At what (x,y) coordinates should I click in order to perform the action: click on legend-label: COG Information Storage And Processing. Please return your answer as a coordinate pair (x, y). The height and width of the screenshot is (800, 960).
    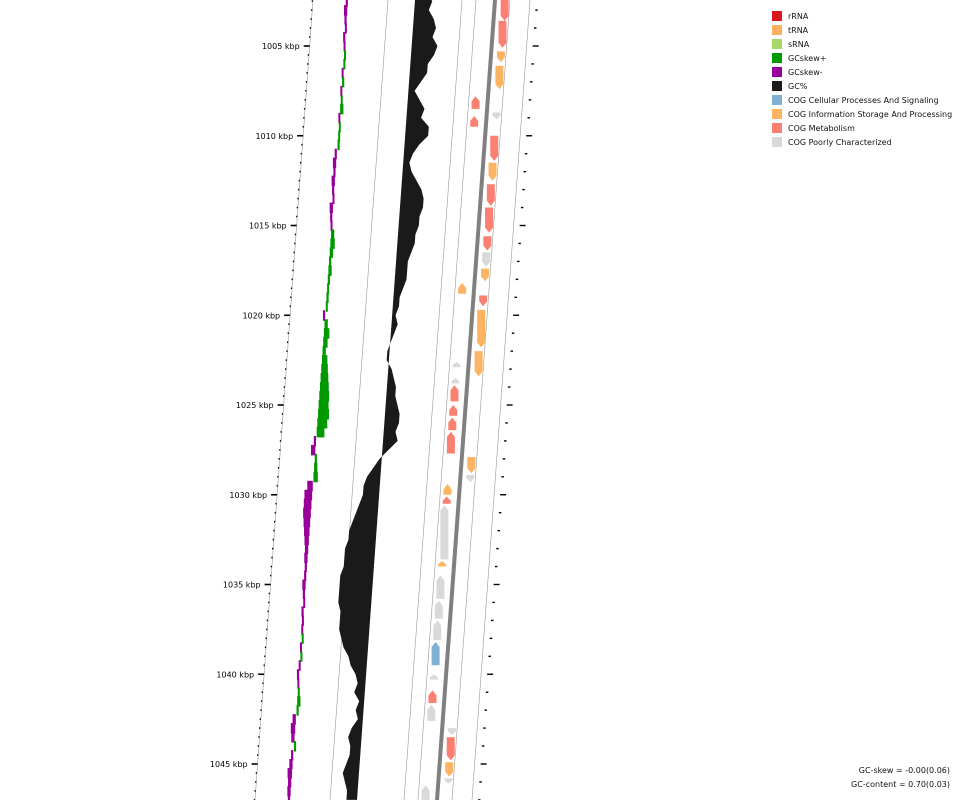
    Looking at the image, I should click on (870, 114).